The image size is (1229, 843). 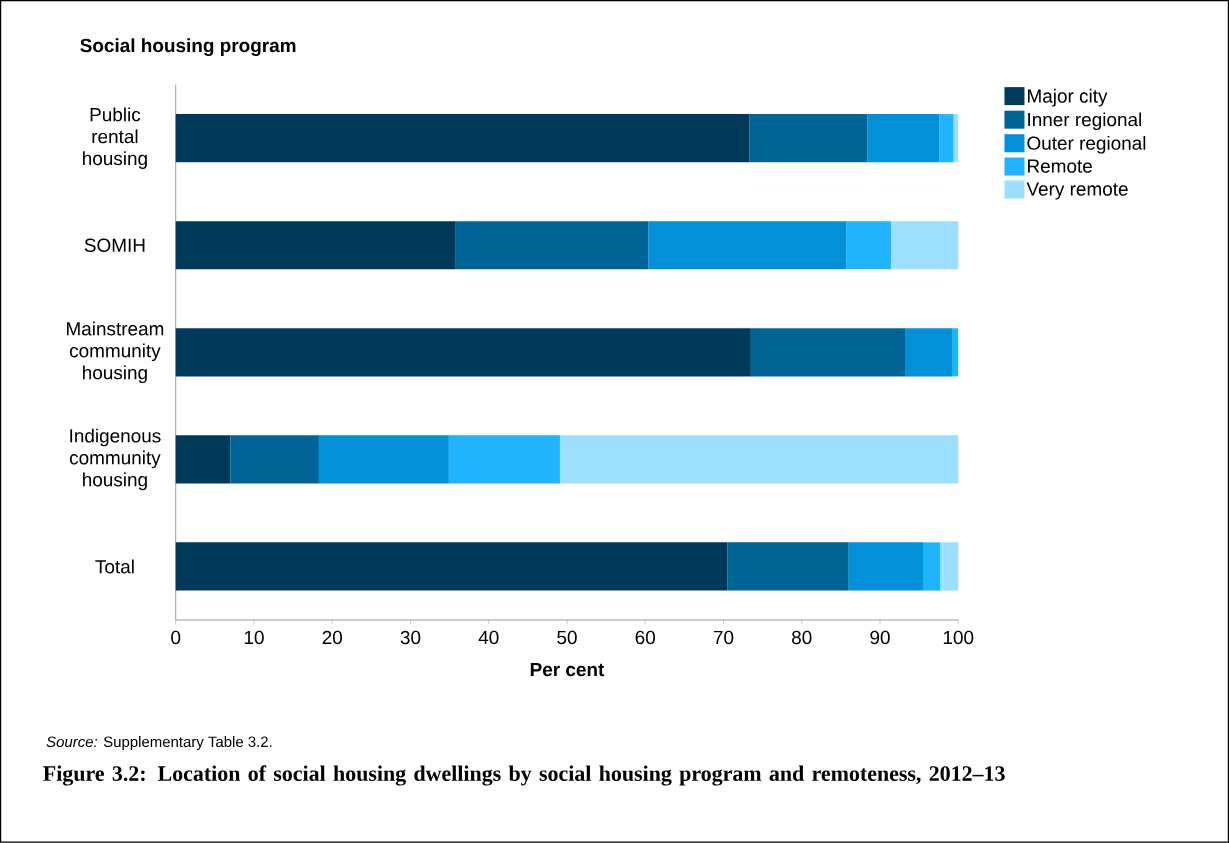 What do you see at coordinates (645, 637) in the screenshot?
I see `x-tick-label: 60` at bounding box center [645, 637].